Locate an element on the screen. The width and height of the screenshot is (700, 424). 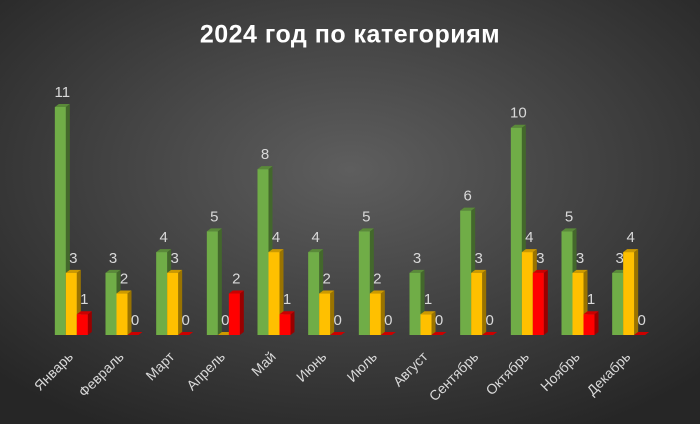
value-label: 6 is located at coordinates (467, 196).